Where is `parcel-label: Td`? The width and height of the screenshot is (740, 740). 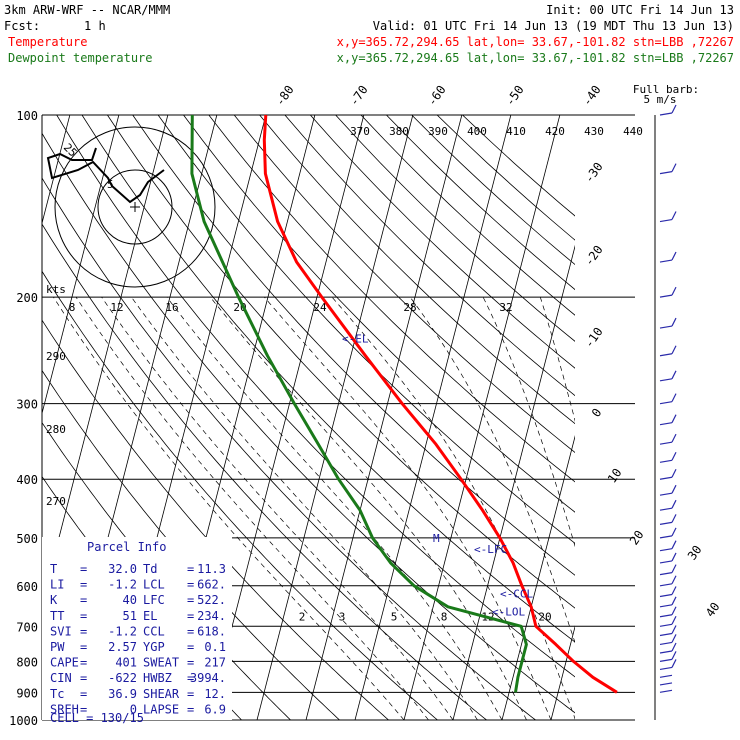
parcel-label: Td is located at coordinates (150, 569).